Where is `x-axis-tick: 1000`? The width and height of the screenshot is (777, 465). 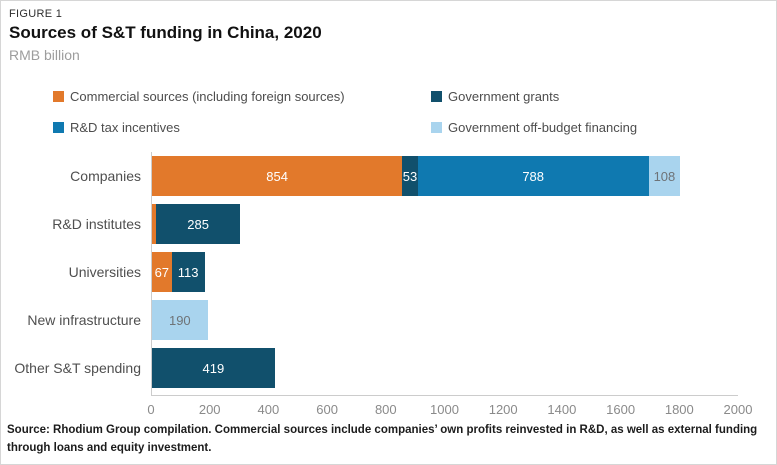 x-axis-tick: 1000 is located at coordinates (444, 409).